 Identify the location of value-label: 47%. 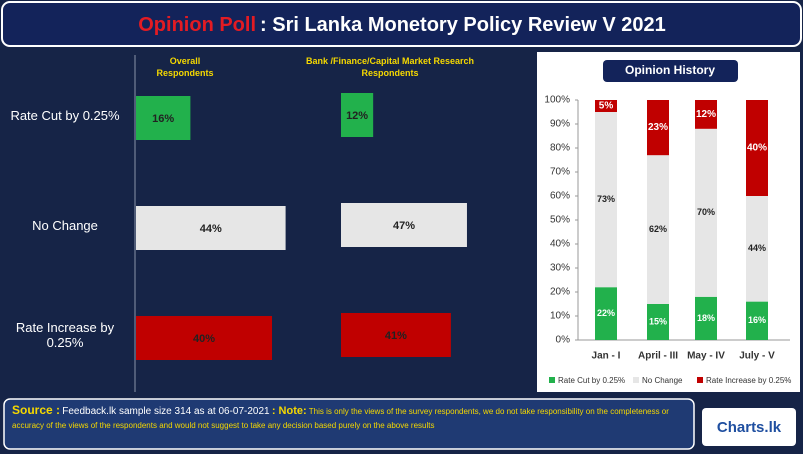
(404, 226).